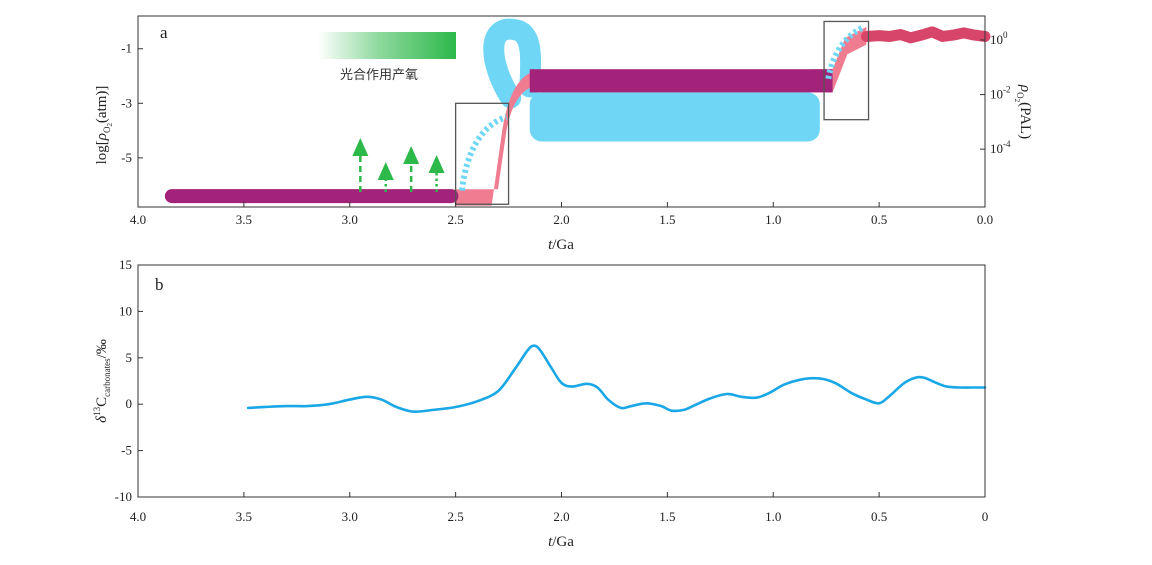 The width and height of the screenshot is (1152, 565). Describe the element at coordinates (387, 45) in the screenshot. I see `legend-gradient-swatch` at that location.